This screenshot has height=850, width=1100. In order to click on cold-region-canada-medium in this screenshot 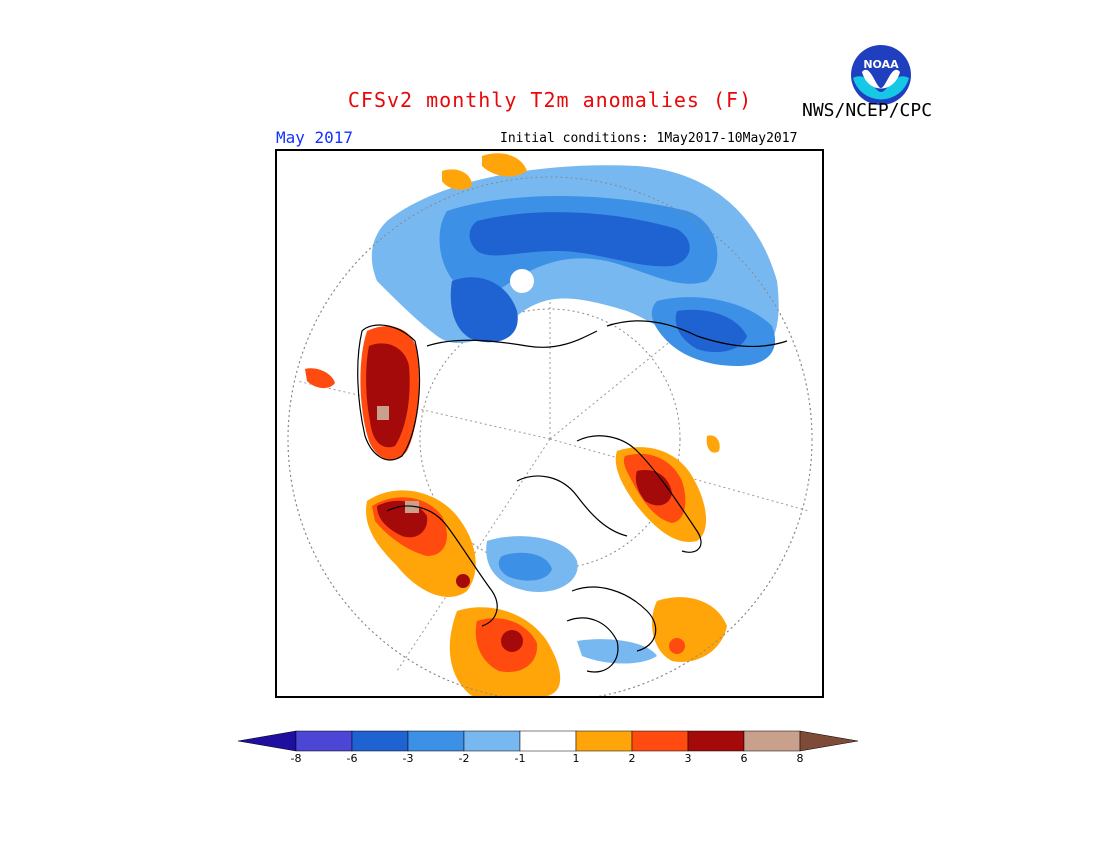, I will do `click(525, 566)`.